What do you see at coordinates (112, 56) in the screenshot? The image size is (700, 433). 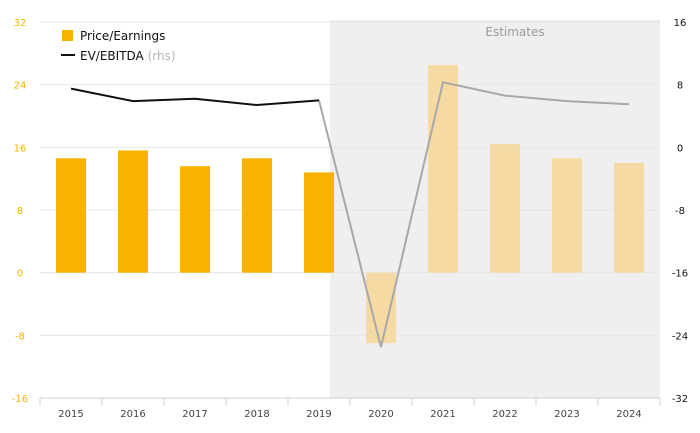 I see `legend-label-ev-ebitda: EV/EBITDA` at bounding box center [112, 56].